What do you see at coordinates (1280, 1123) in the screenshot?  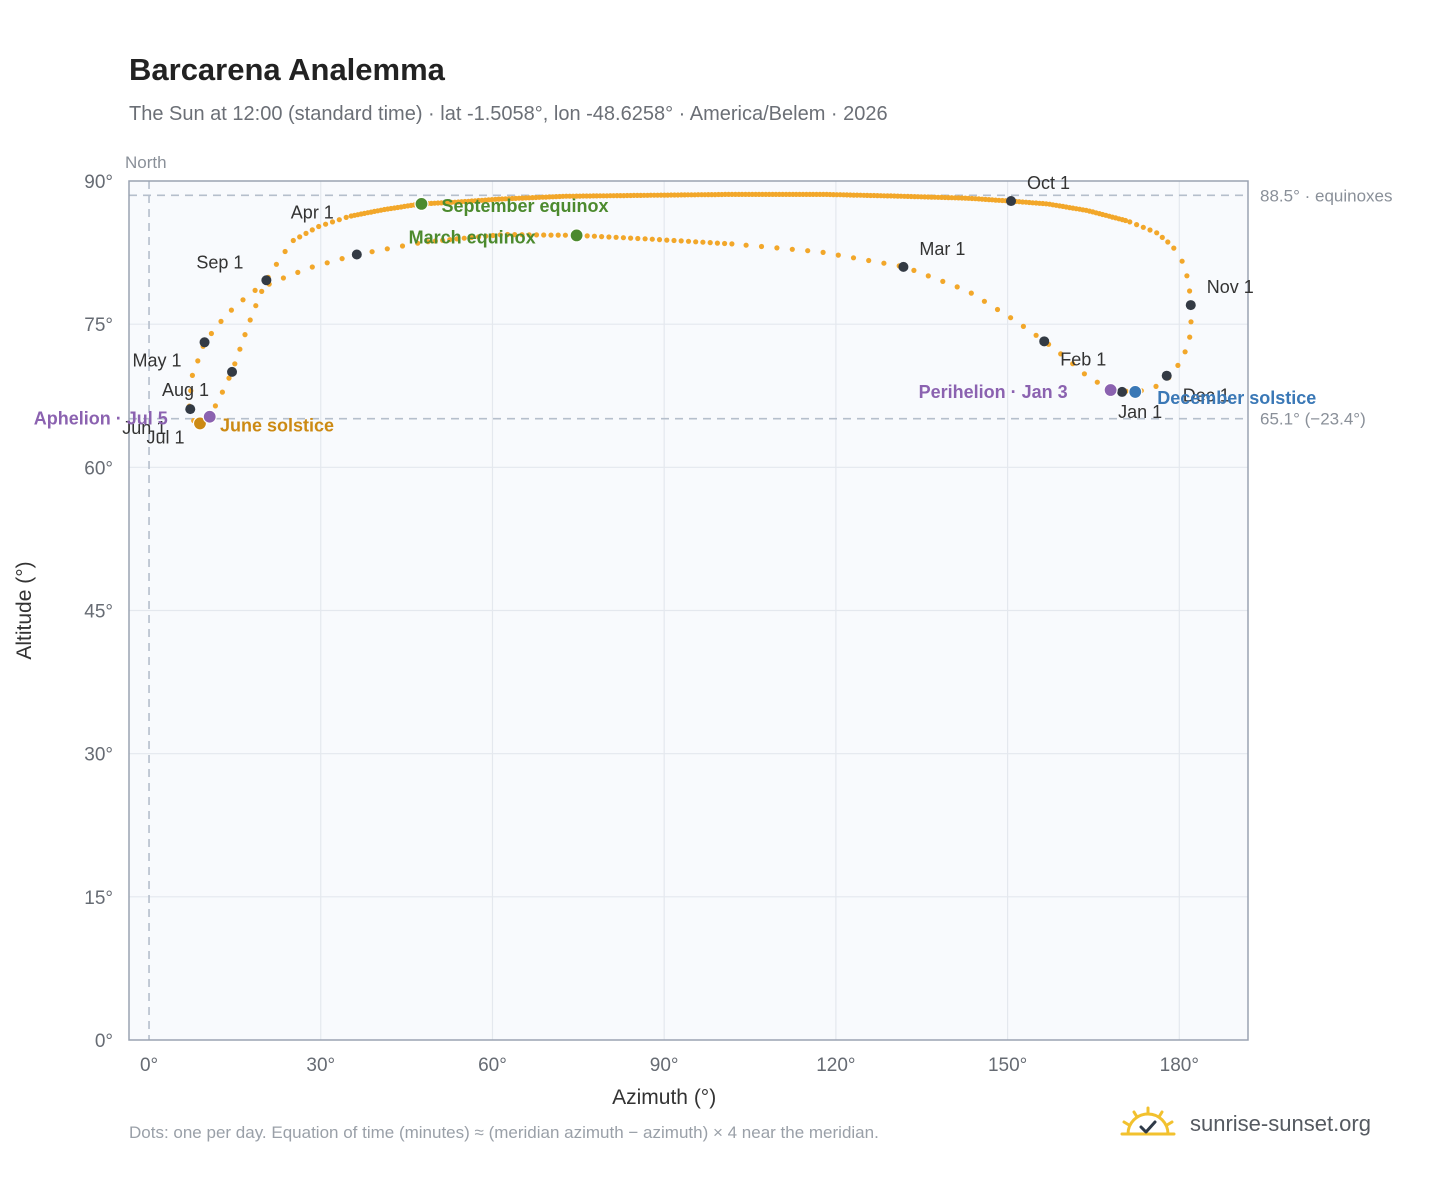 I see `brand-label: sunrise-sunset.org` at bounding box center [1280, 1123].